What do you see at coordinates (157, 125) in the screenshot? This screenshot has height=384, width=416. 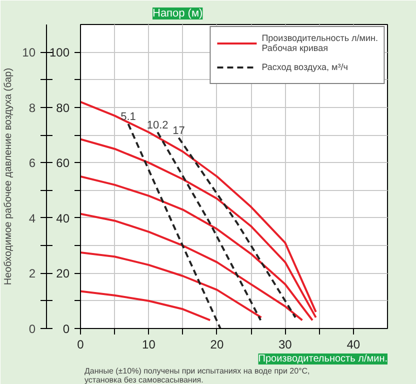 I see `annotation: 10.2` at bounding box center [157, 125].